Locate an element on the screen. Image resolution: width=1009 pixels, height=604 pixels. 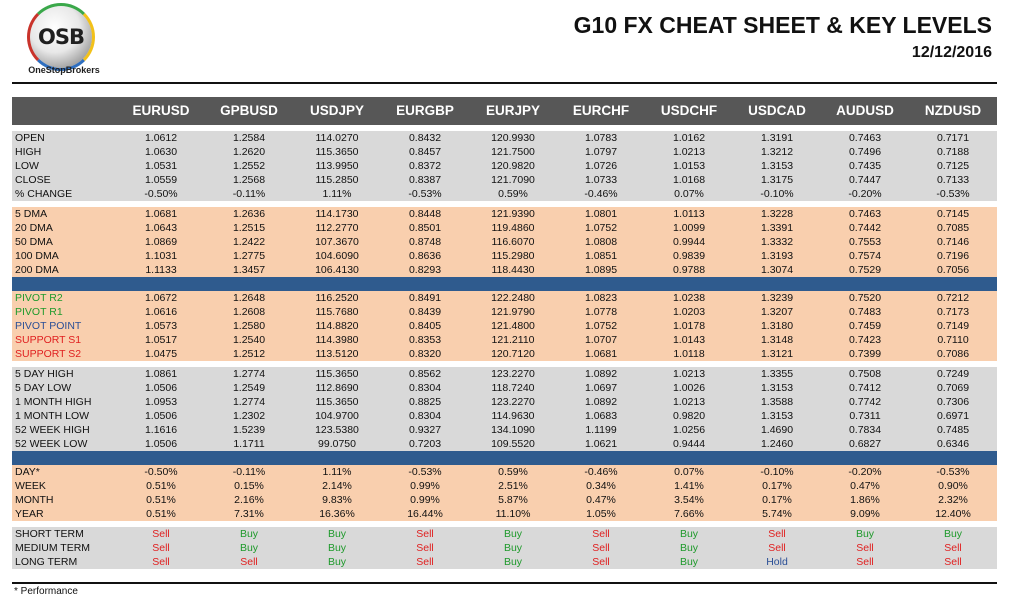
value-cell: 1.2549 is located at coordinates (249, 388).